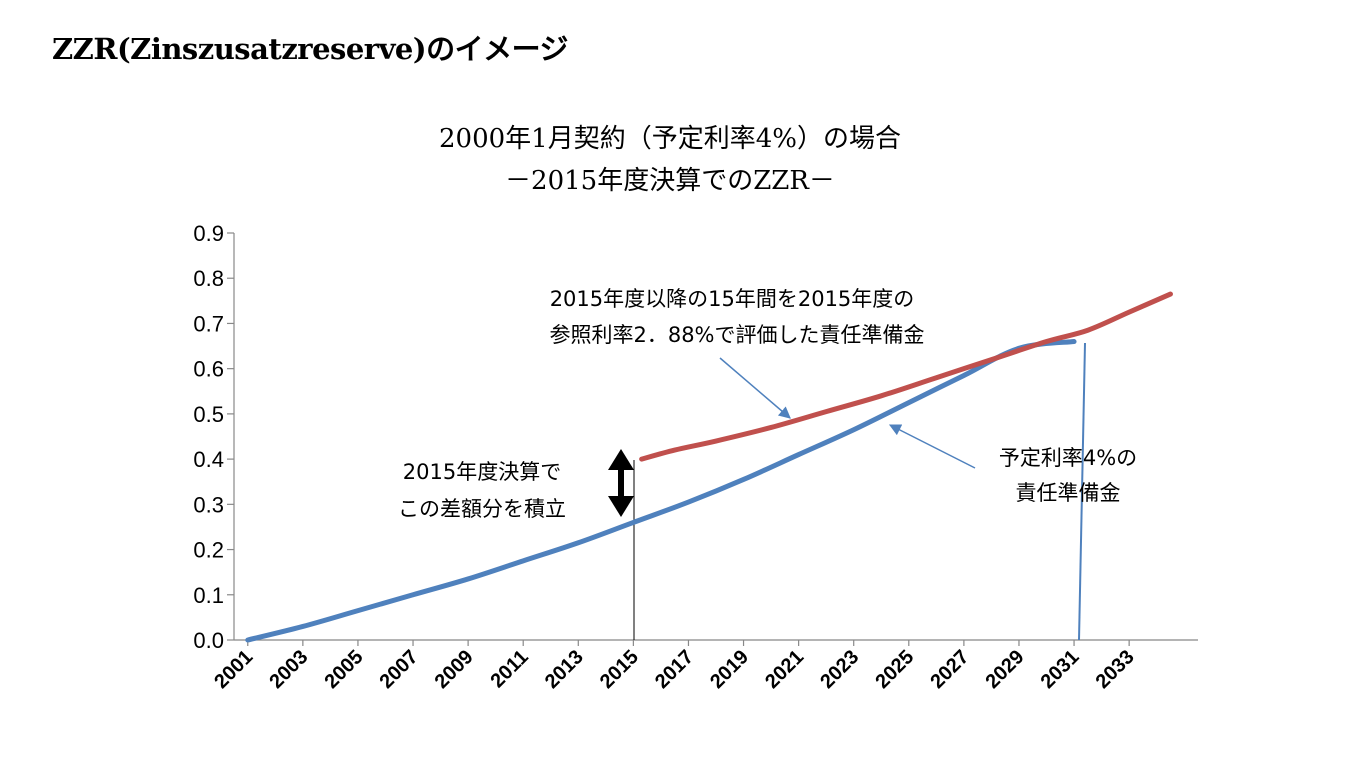 Image resolution: width=1366 pixels, height=761 pixels. I want to click on y-tick-label: 0.7, so click(208, 323).